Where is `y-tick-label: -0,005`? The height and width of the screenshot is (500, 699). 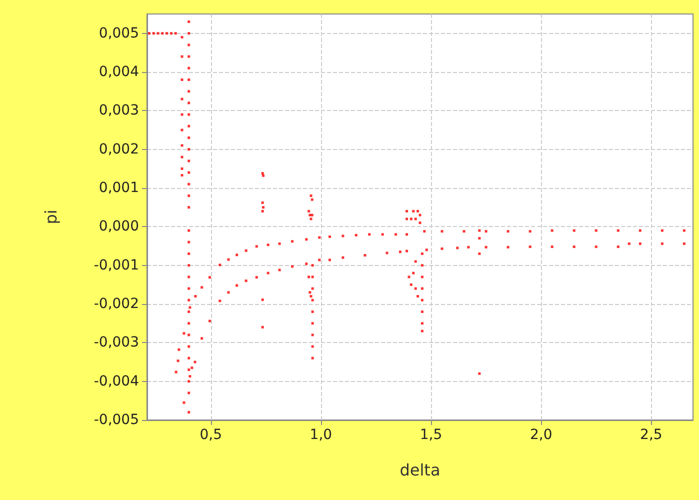 y-tick-label: -0,005 is located at coordinates (116, 420).